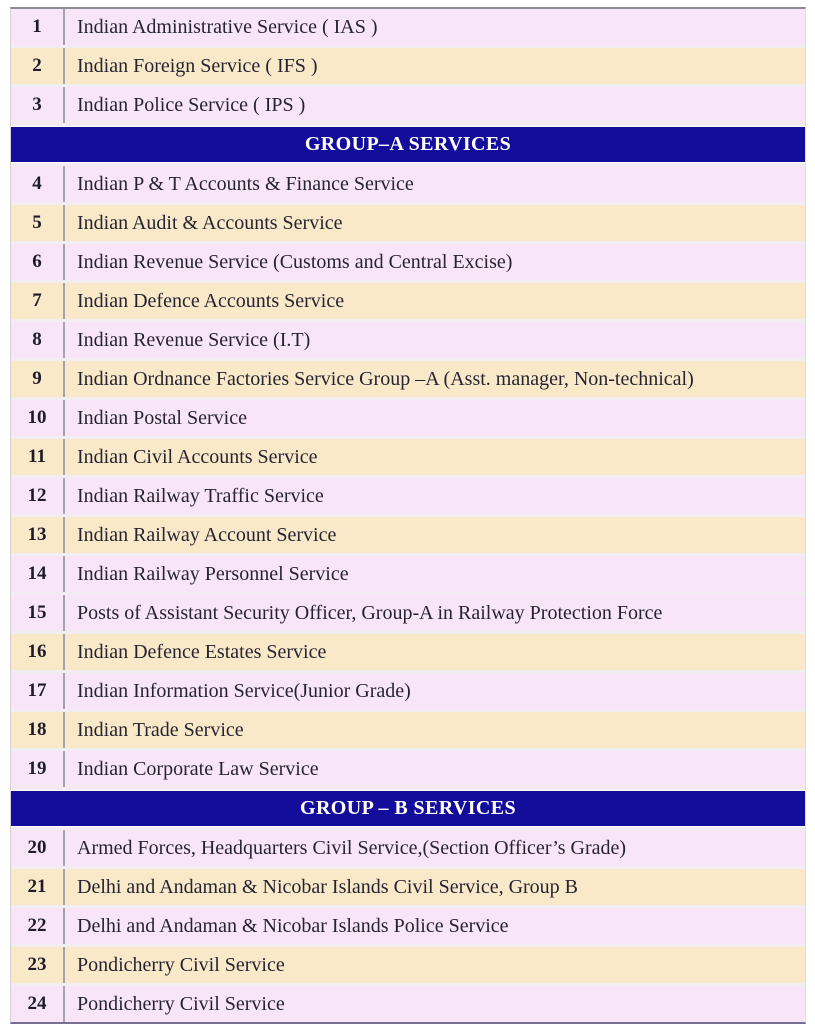 The height and width of the screenshot is (1024, 815). Describe the element at coordinates (210, 222) in the screenshot. I see `service-name: Indian Audit & Accounts Service` at that location.